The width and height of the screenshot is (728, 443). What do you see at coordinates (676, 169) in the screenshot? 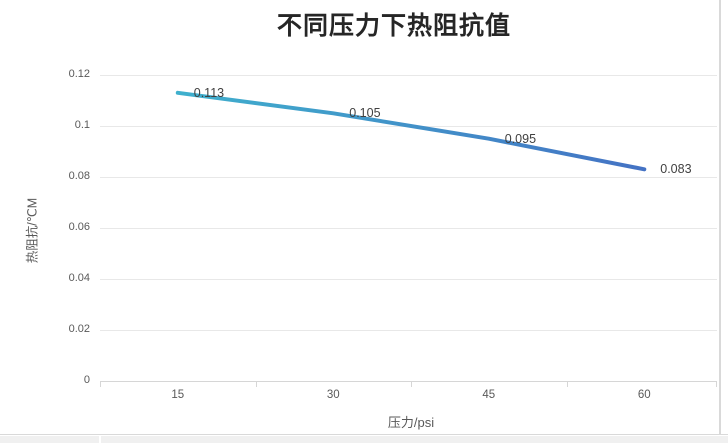
I see `data-label: 0.083` at bounding box center [676, 169].